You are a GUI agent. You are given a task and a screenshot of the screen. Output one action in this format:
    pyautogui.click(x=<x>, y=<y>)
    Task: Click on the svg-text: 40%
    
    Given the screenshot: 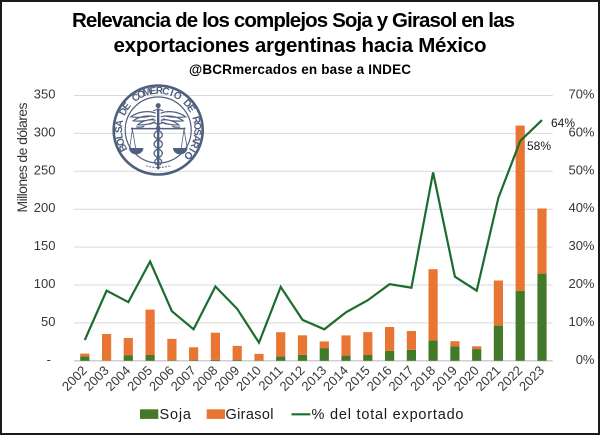 What is the action you would take?
    pyautogui.click(x=581, y=207)
    